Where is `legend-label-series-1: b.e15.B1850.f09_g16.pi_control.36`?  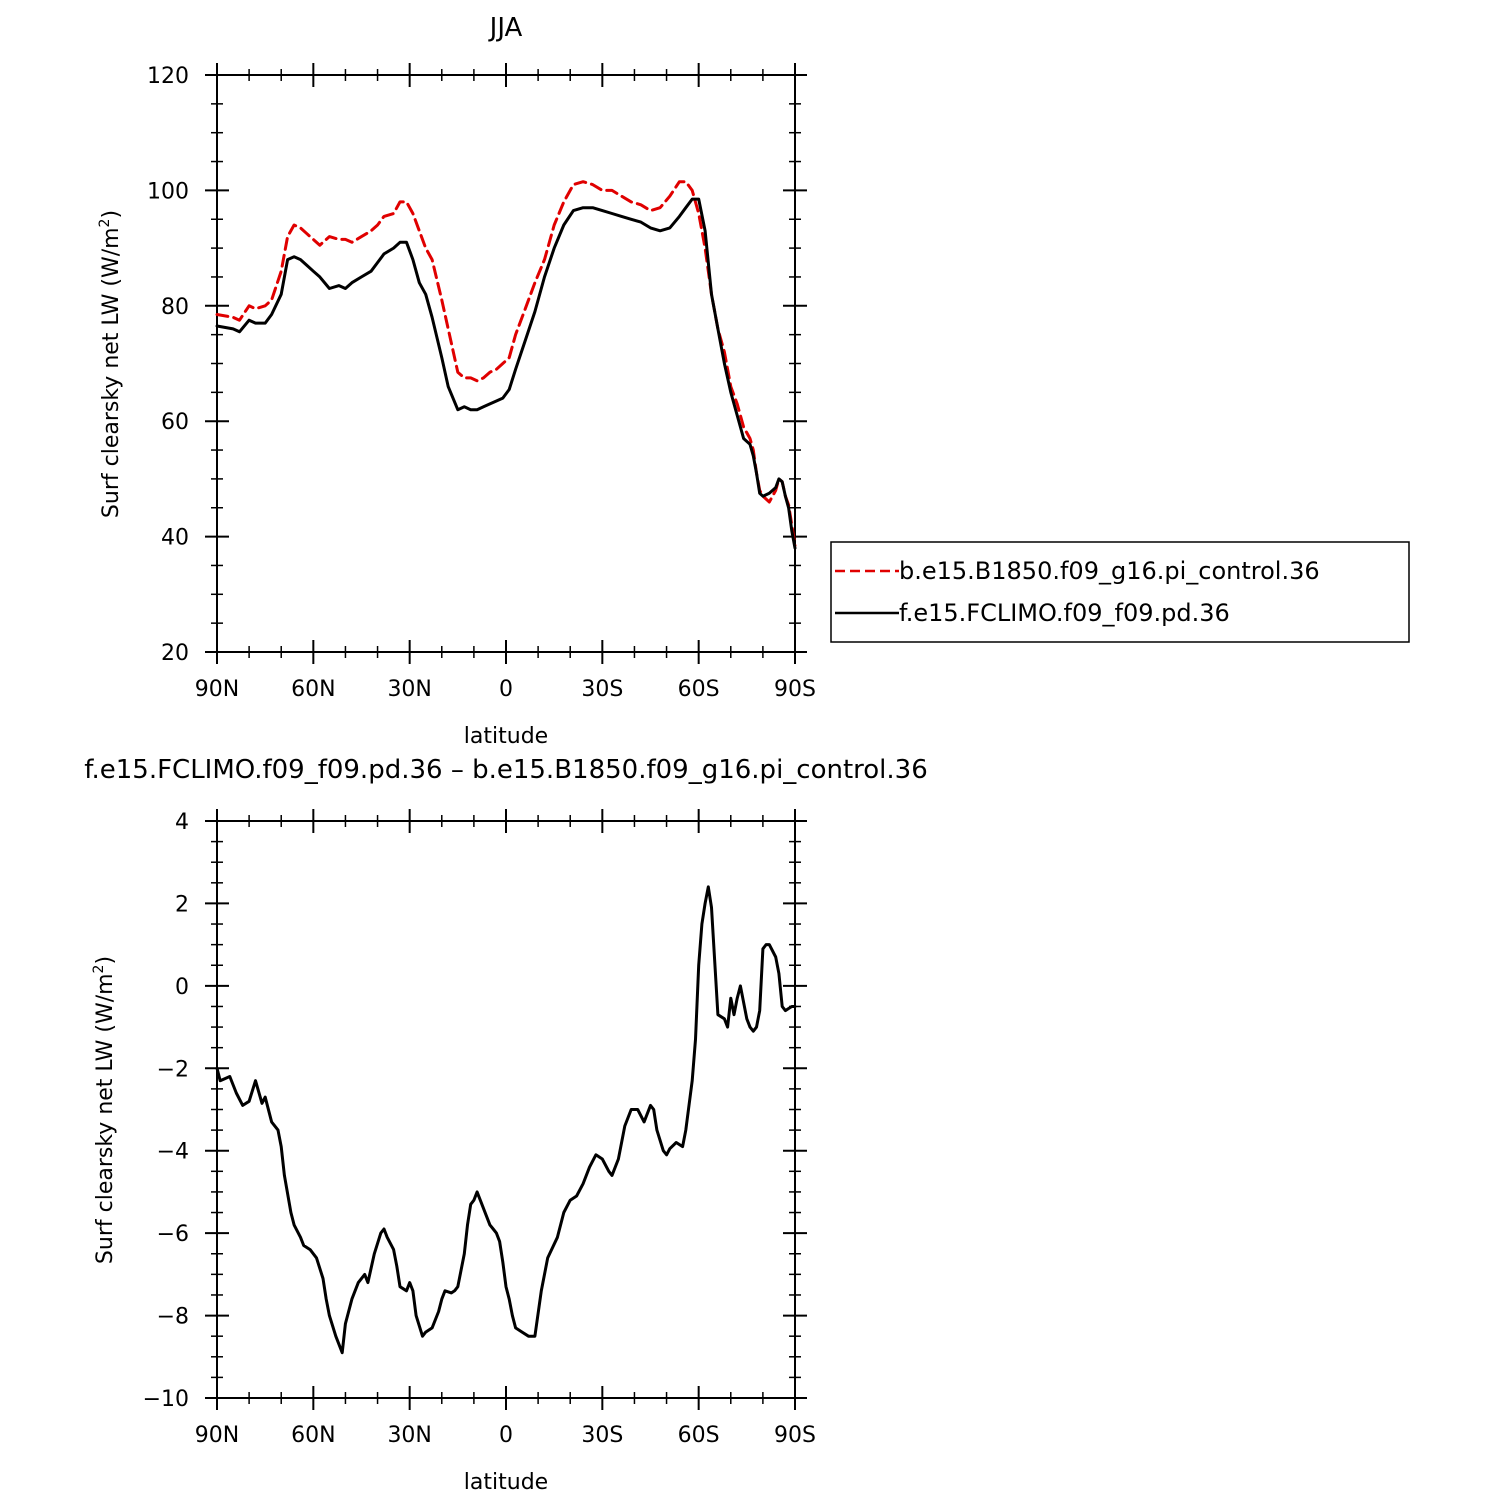
legend-label-series-1: b.e15.B1850.f09_g16.pi_control.36 is located at coordinates (1109, 571).